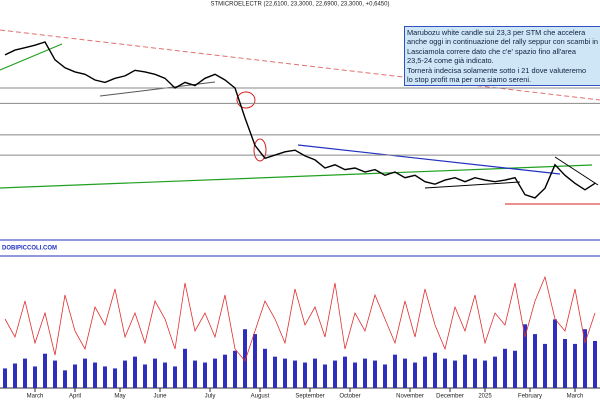 The height and width of the screenshot is (400, 600). I want to click on x-tick-label: June, so click(160, 397).